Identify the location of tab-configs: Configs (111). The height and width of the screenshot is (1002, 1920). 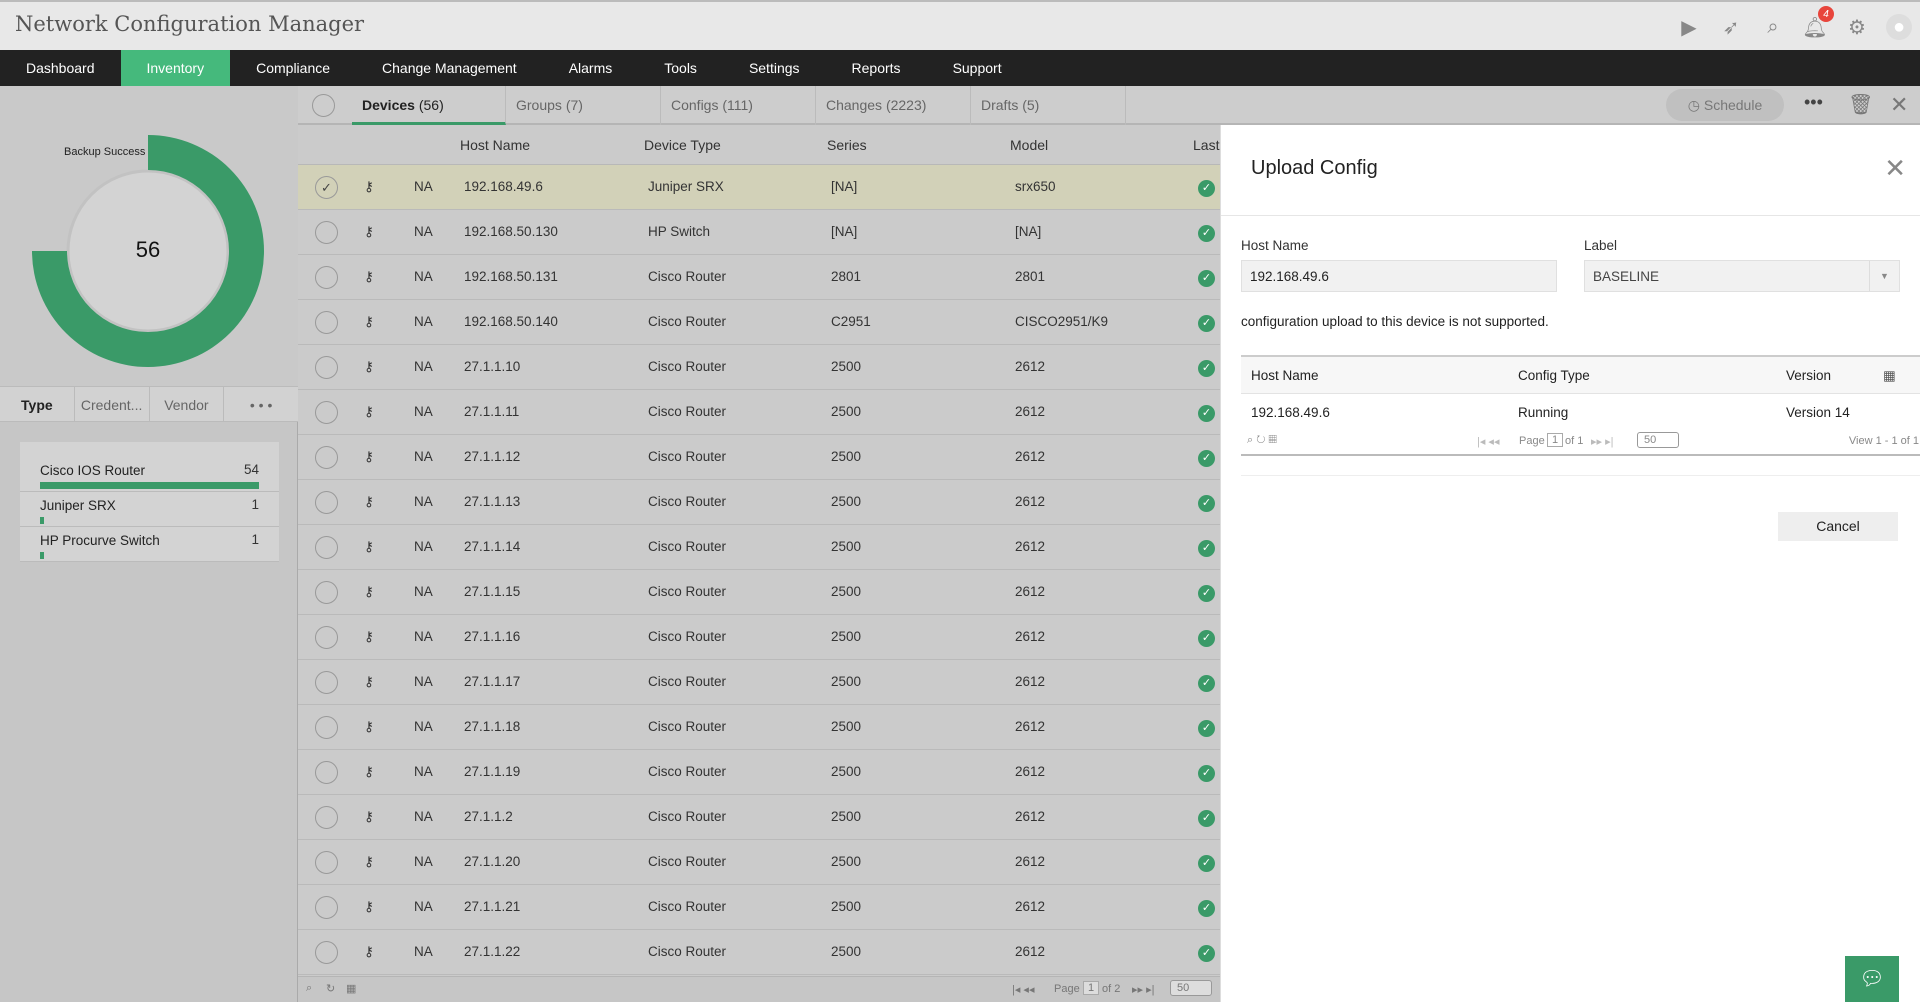
(738, 105).